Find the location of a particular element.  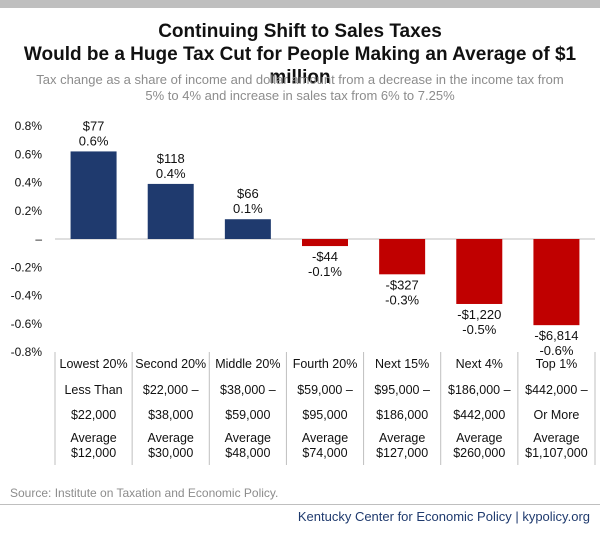

bar-dollar-label: -$1,220 is located at coordinates (479, 314).